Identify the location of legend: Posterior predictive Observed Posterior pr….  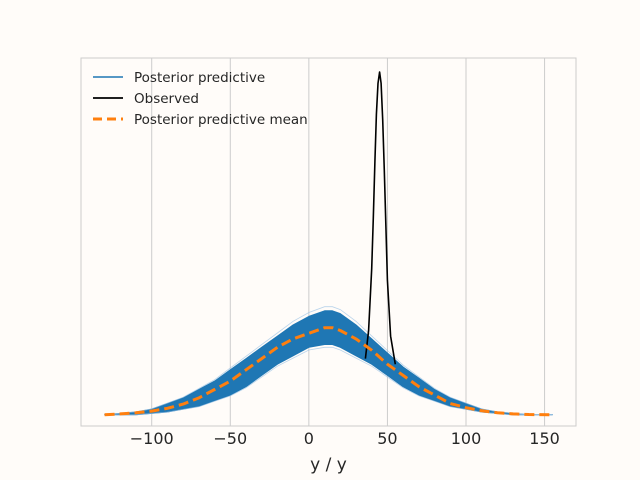
(200, 99).